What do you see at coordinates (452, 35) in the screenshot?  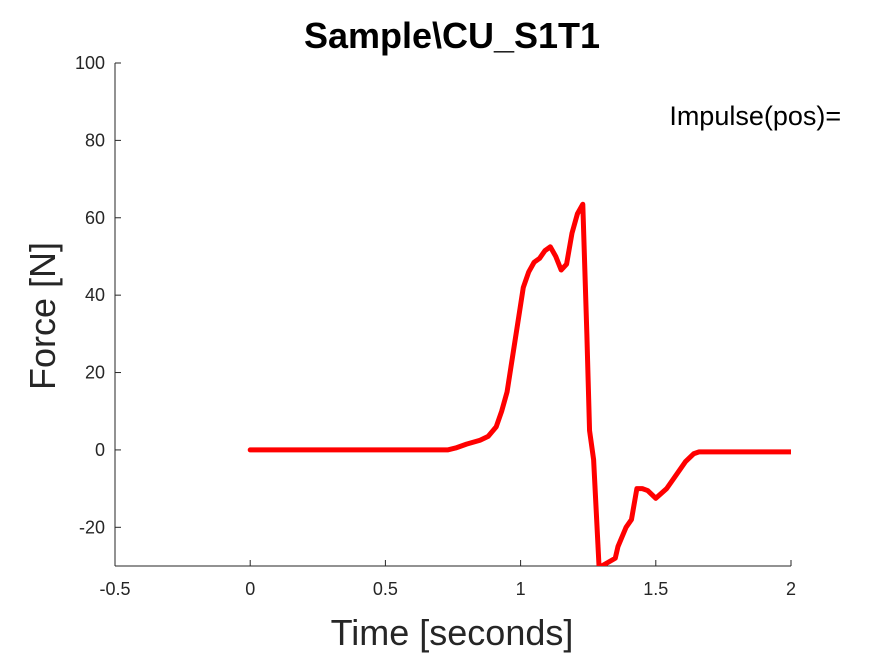 I see `chart-title: Sample\CU_S1T1` at bounding box center [452, 35].